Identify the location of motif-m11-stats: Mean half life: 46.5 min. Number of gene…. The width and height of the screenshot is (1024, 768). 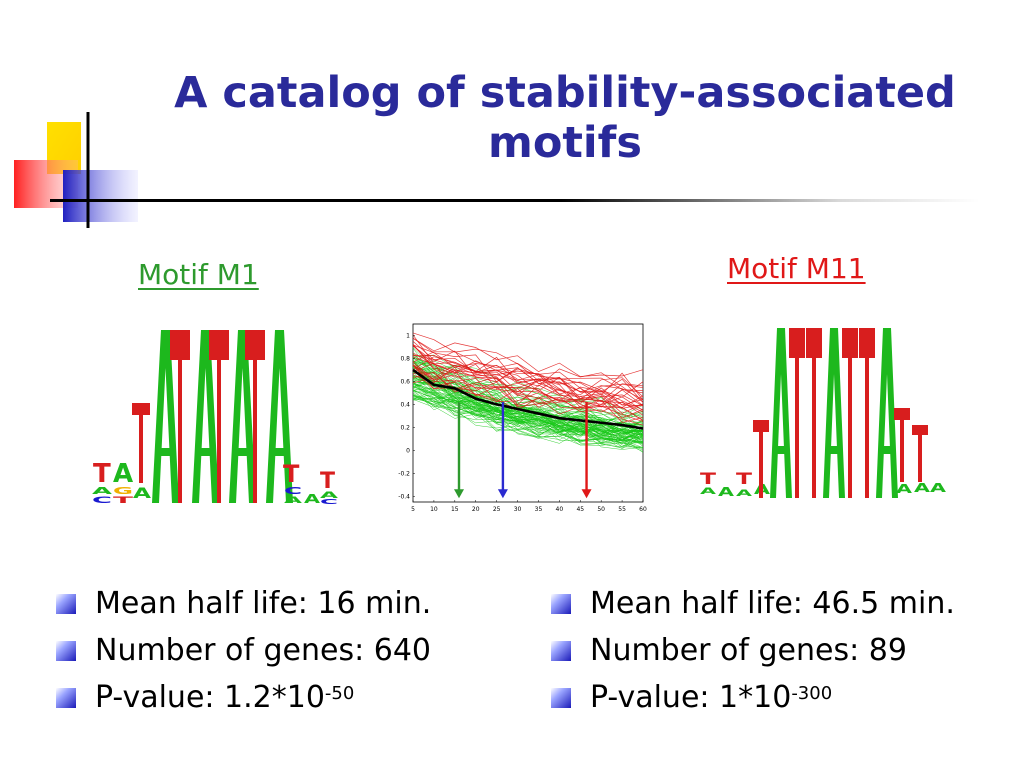
(753, 654).